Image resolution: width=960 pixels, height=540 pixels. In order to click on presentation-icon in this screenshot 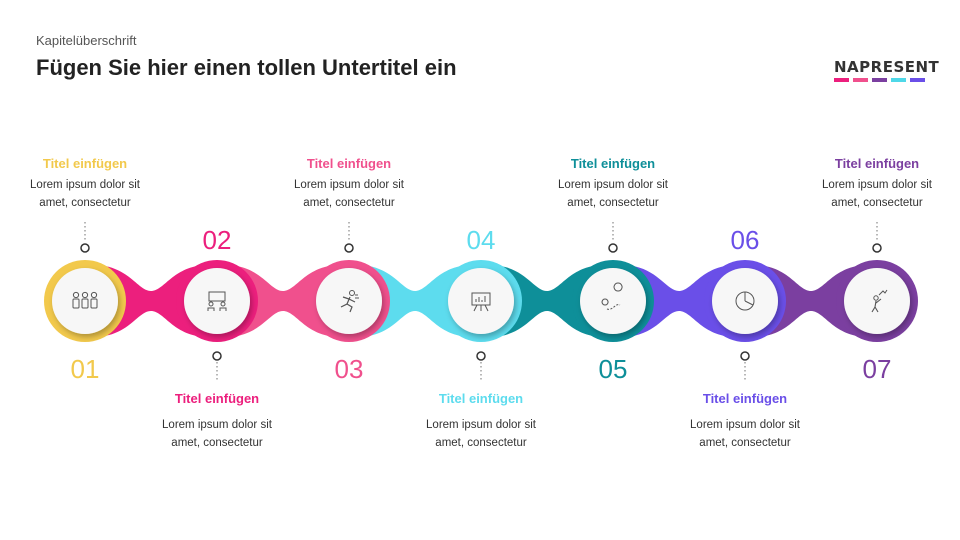, I will do `click(481, 302)`.